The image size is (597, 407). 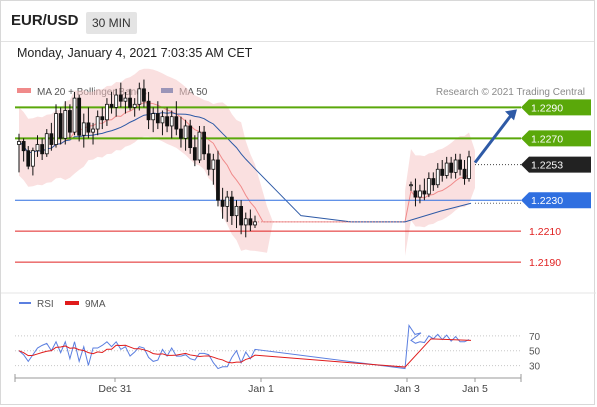 What do you see at coordinates (72, 303) in the screenshot?
I see `ma9-legend-swatch` at bounding box center [72, 303].